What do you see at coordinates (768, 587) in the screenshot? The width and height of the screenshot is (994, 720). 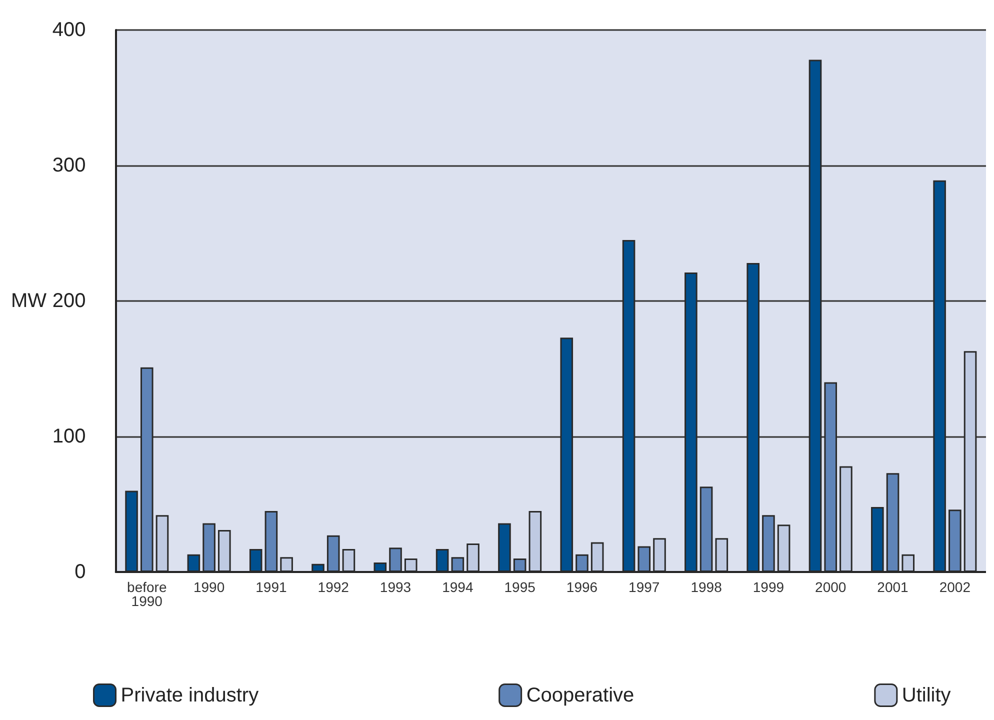 I see `x-tick-label: 1999` at bounding box center [768, 587].